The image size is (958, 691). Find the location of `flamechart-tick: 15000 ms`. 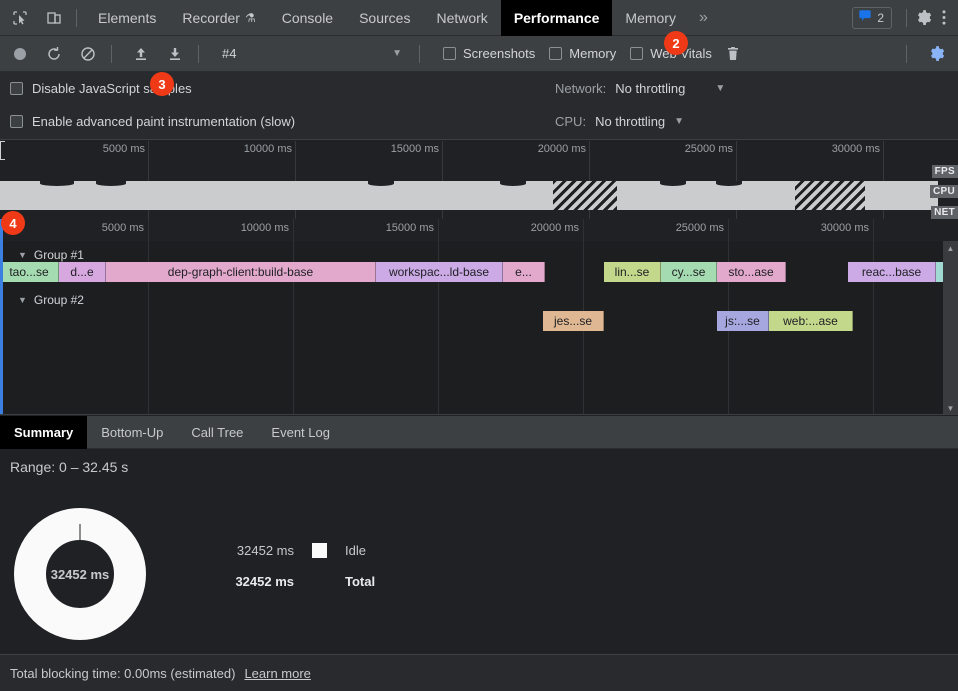

flamechart-tick: 15000 ms is located at coordinates (412, 316).